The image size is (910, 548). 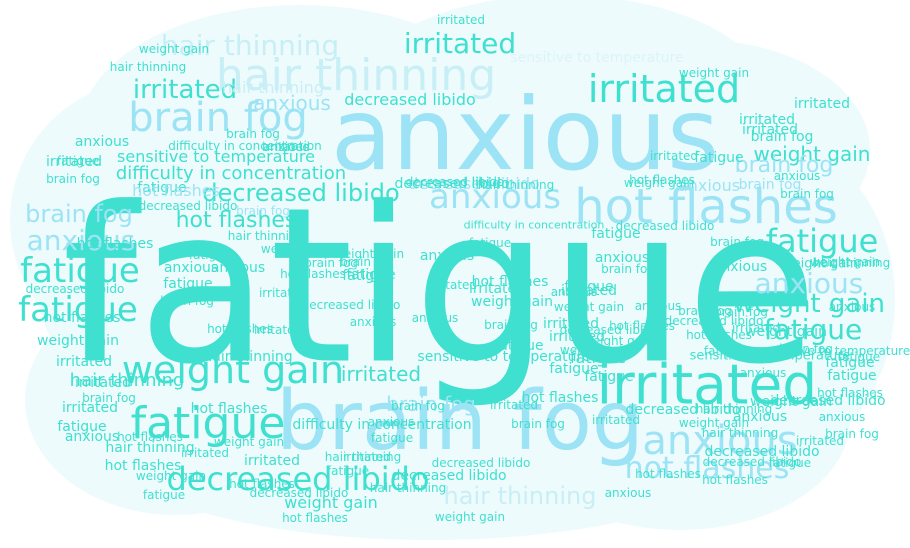 What do you see at coordinates (597, 58) in the screenshot?
I see `cloud-word: sensitive to temperature` at bounding box center [597, 58].